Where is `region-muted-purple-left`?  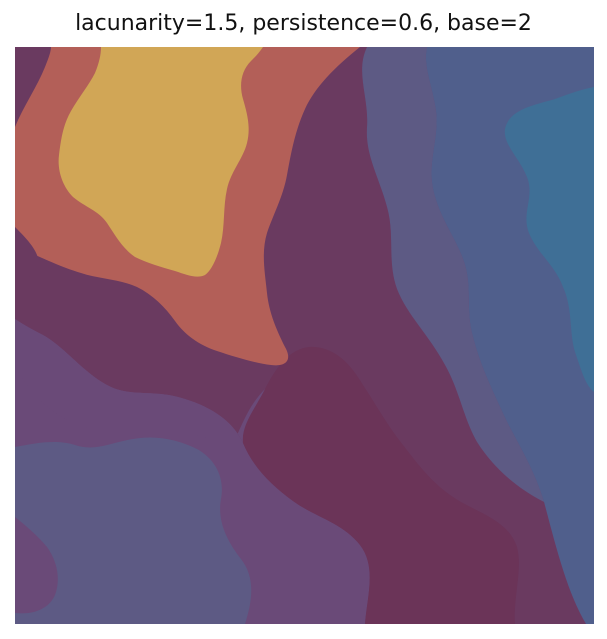
region-muted-purple-left is located at coordinates (140, 381).